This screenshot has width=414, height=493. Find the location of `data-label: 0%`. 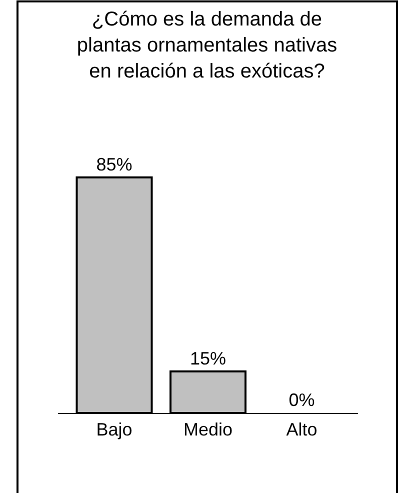

data-label: 0% is located at coordinates (301, 400).